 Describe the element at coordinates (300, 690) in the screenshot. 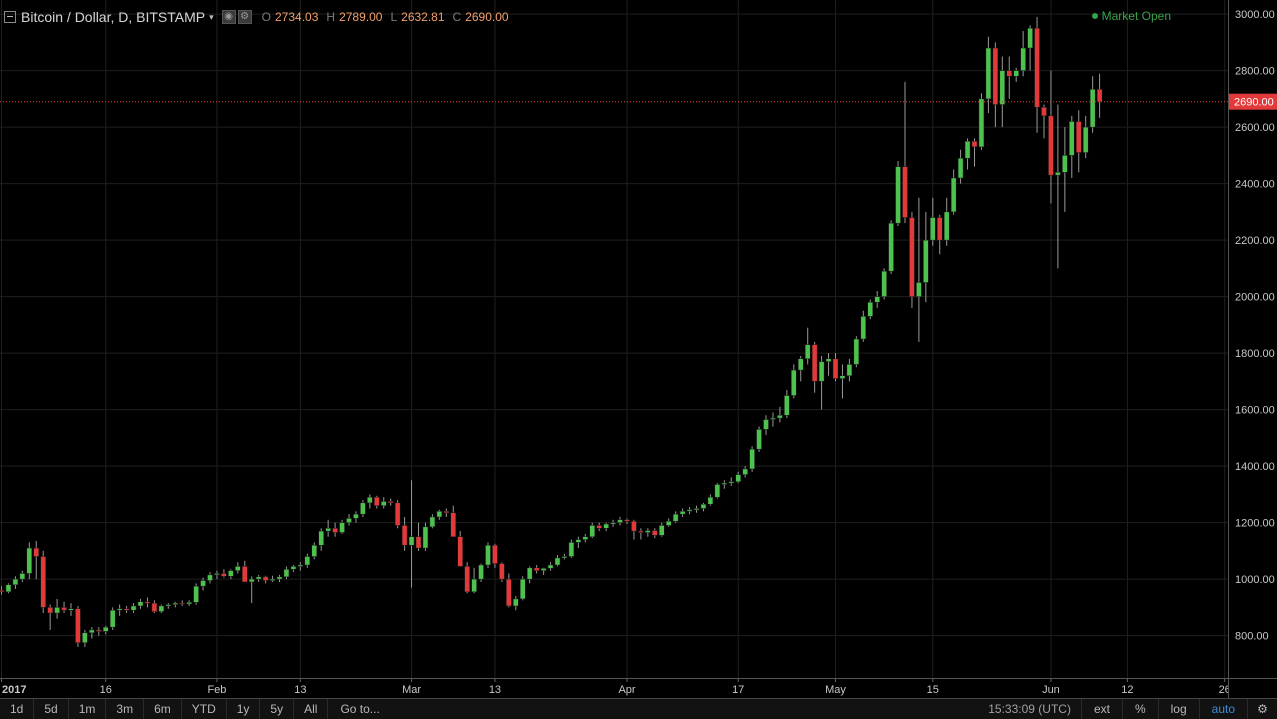

I see `time-tick-label: 13` at that location.